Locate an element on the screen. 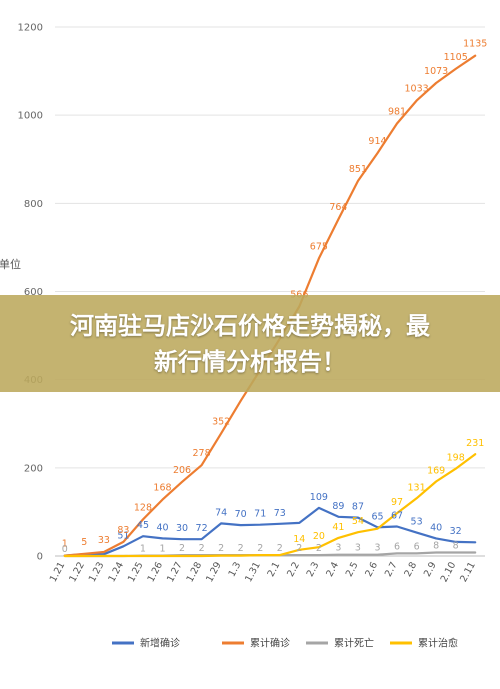 This screenshot has width=500, height=689. data-label: 914 is located at coordinates (377, 141).